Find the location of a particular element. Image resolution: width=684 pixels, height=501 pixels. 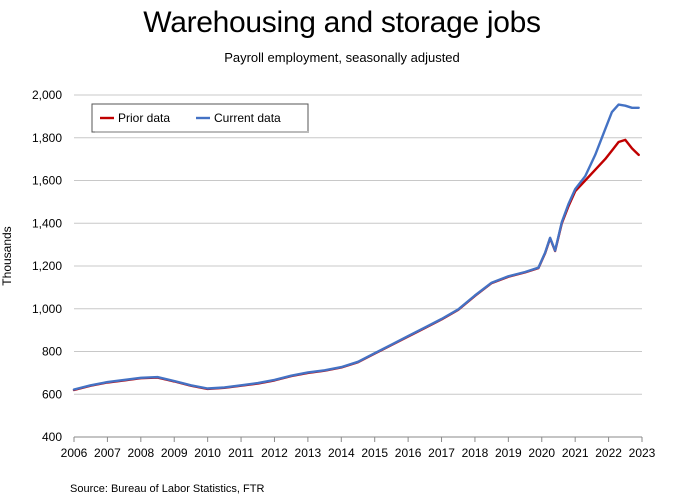

x-tick-label: 2017 is located at coordinates (441, 453).